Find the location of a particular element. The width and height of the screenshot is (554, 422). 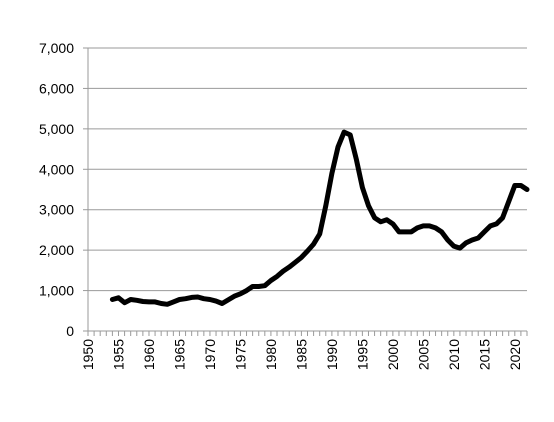

x-tick-label-1950: 1950 is located at coordinates (88, 354).